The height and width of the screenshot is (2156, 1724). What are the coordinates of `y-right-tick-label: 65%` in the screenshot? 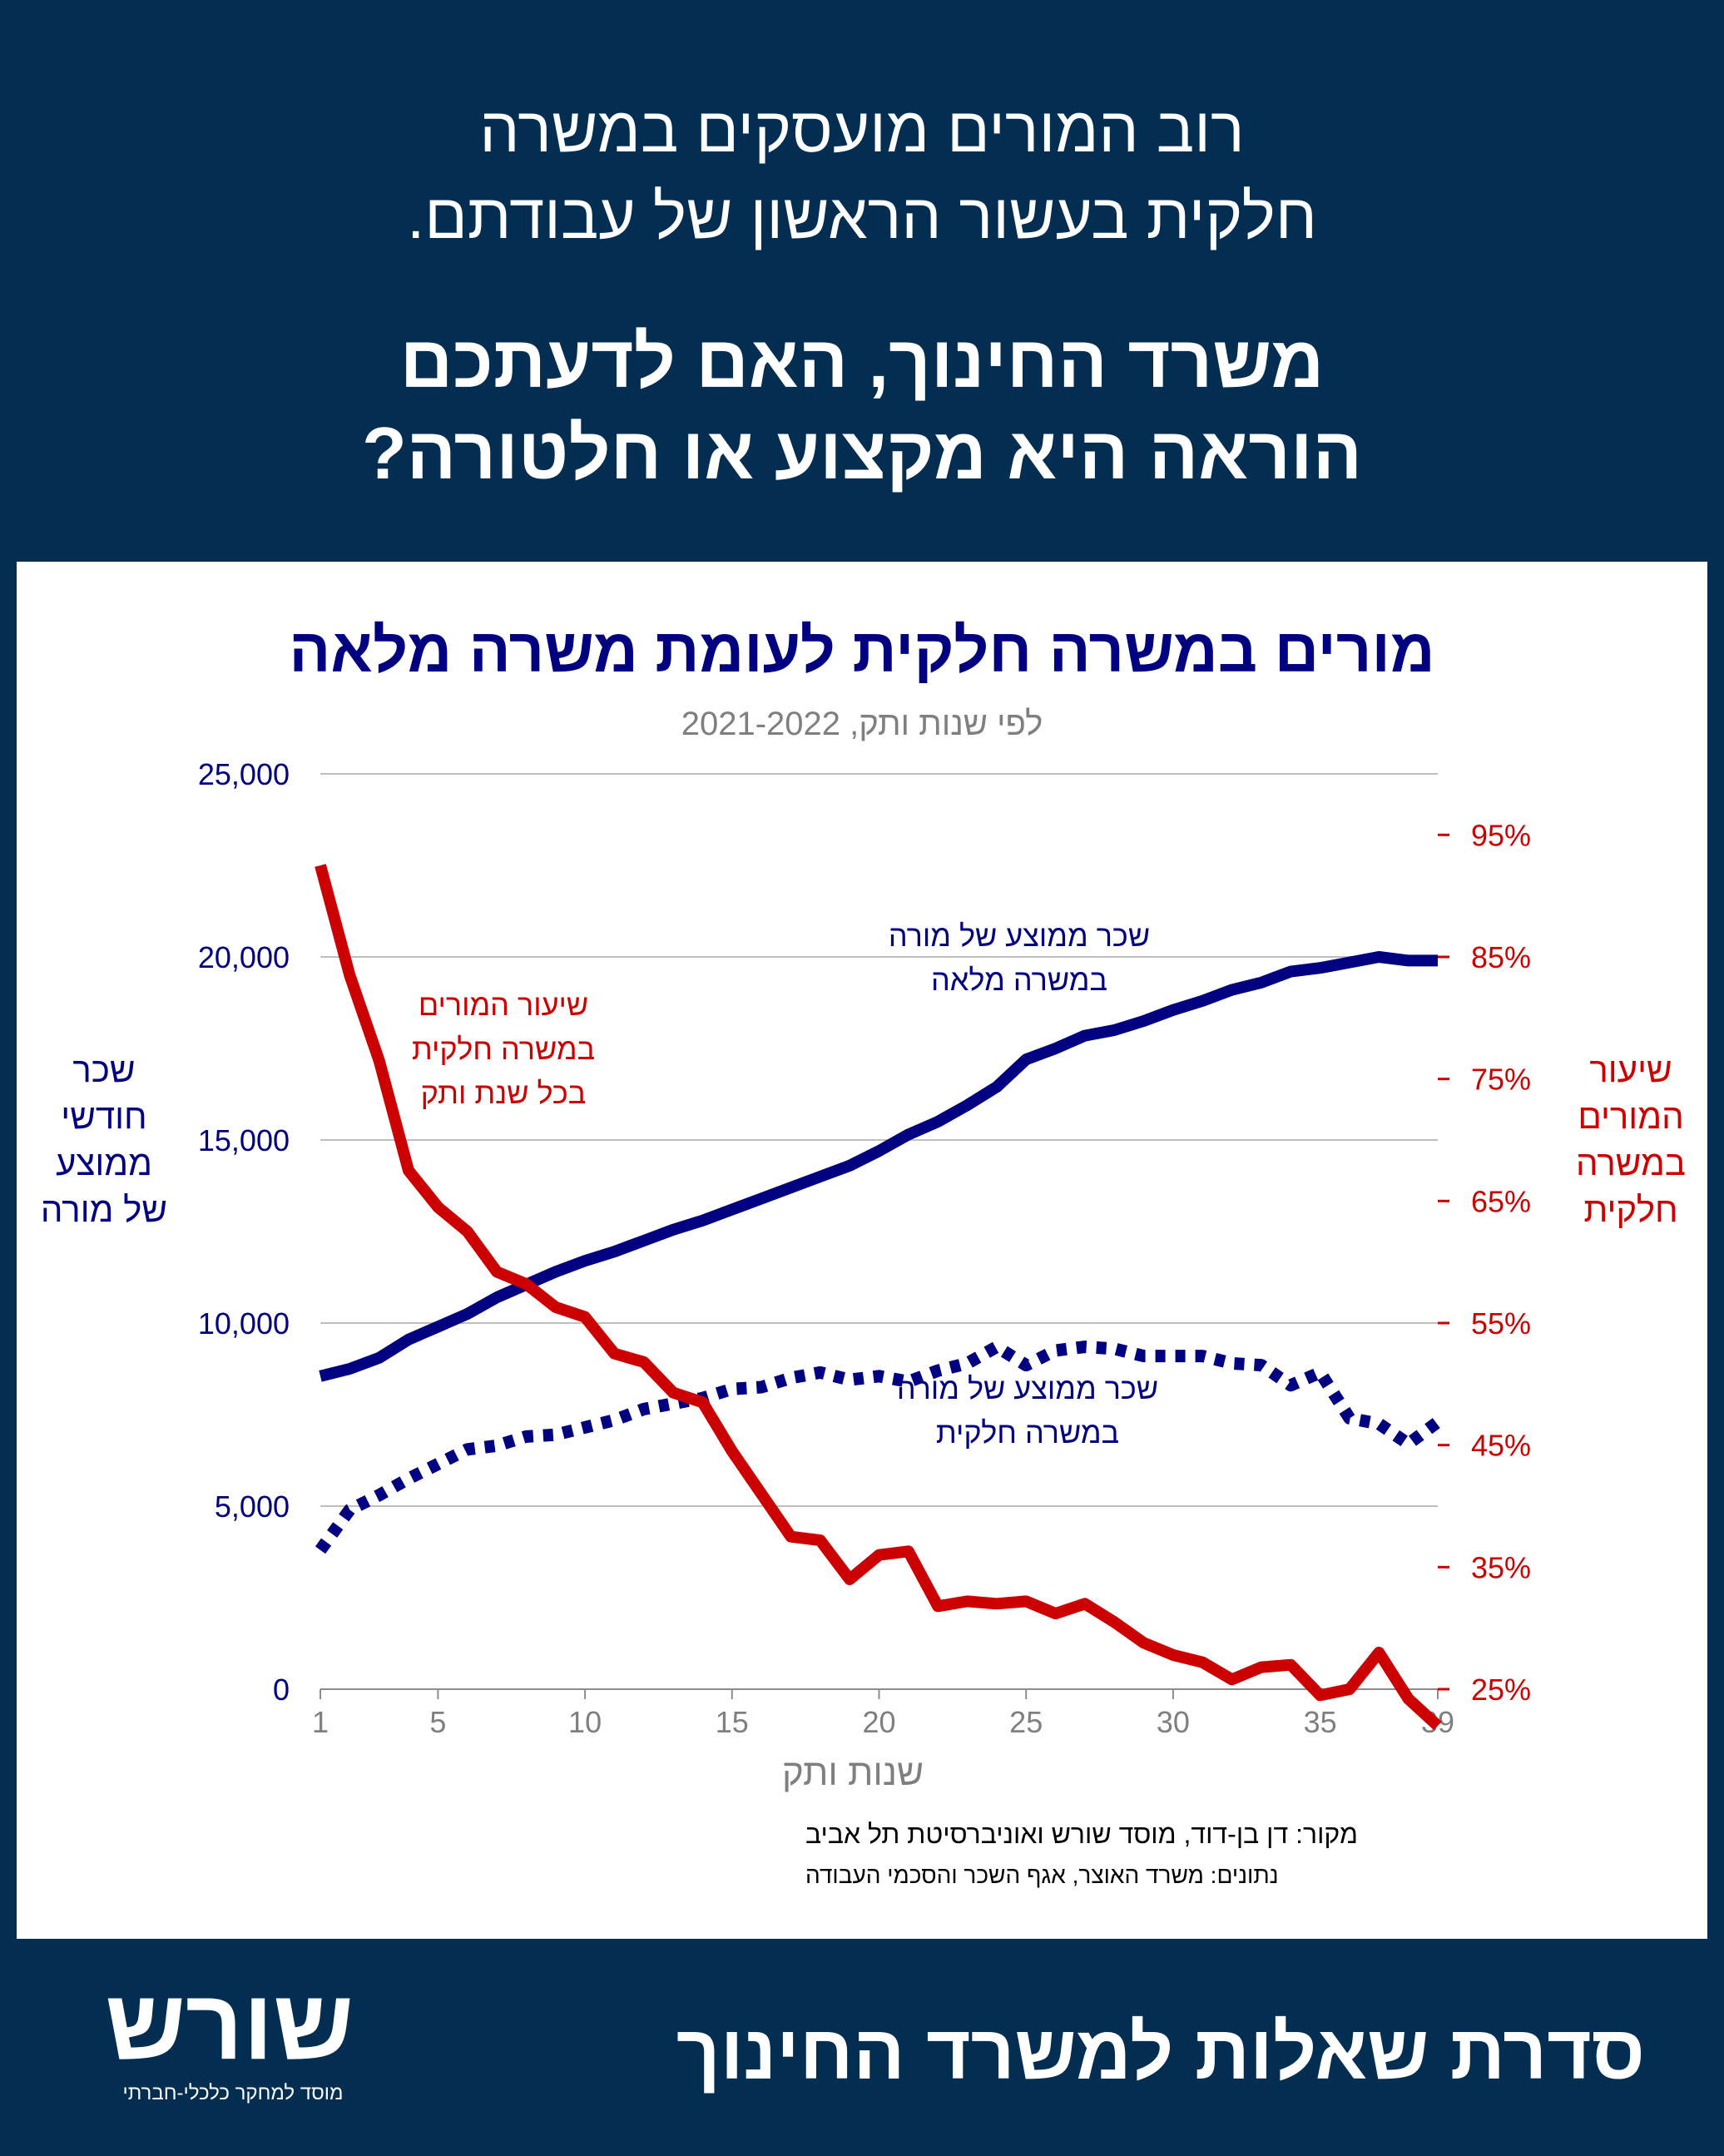 It's located at (1501, 1201).